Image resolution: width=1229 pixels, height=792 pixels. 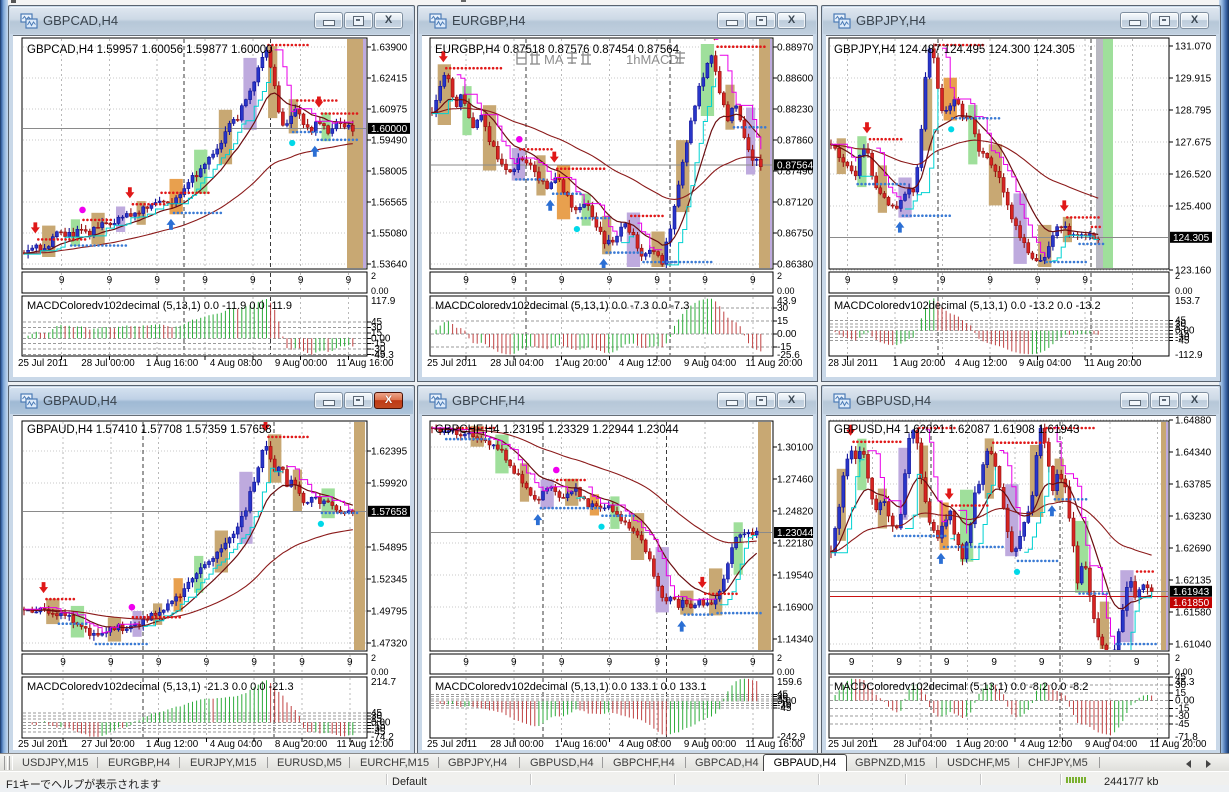 I want to click on svg-text: 1.27460, so click(x=795, y=480).